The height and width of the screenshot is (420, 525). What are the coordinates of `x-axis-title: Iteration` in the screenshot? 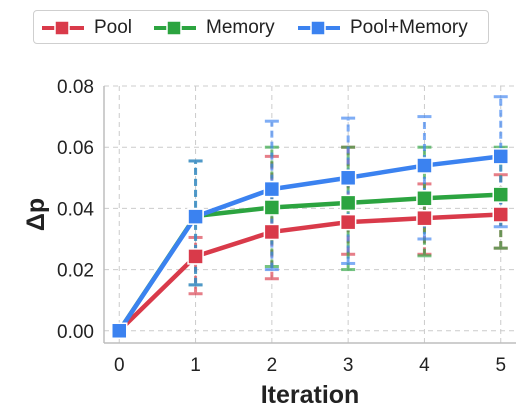 It's located at (310, 395).